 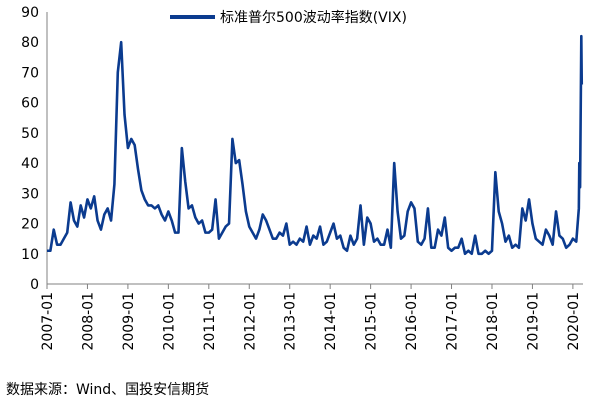 What do you see at coordinates (30, 134) in the screenshot?
I see `y-tick-label: 50` at bounding box center [30, 134].